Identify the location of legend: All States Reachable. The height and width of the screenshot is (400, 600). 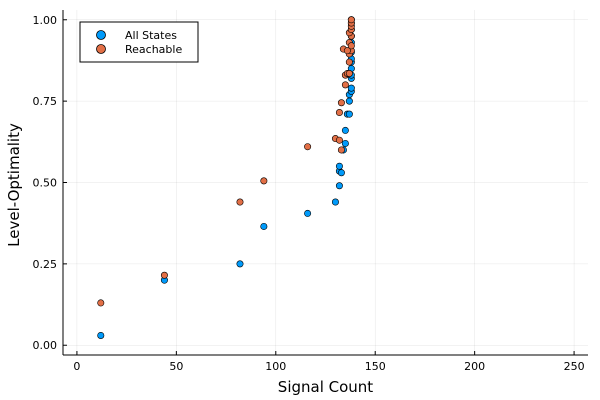
(139, 42).